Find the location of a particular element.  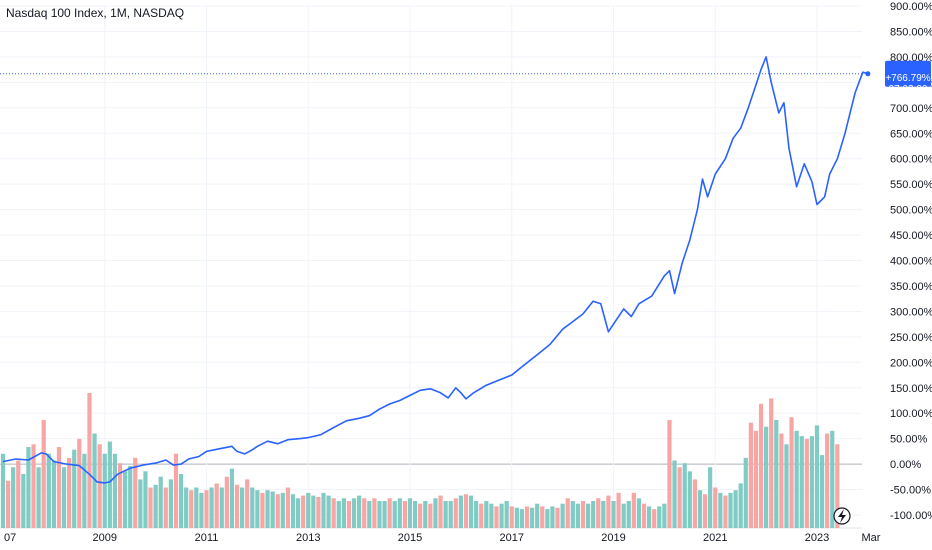

x-tick-label: Mar is located at coordinates (871, 538).